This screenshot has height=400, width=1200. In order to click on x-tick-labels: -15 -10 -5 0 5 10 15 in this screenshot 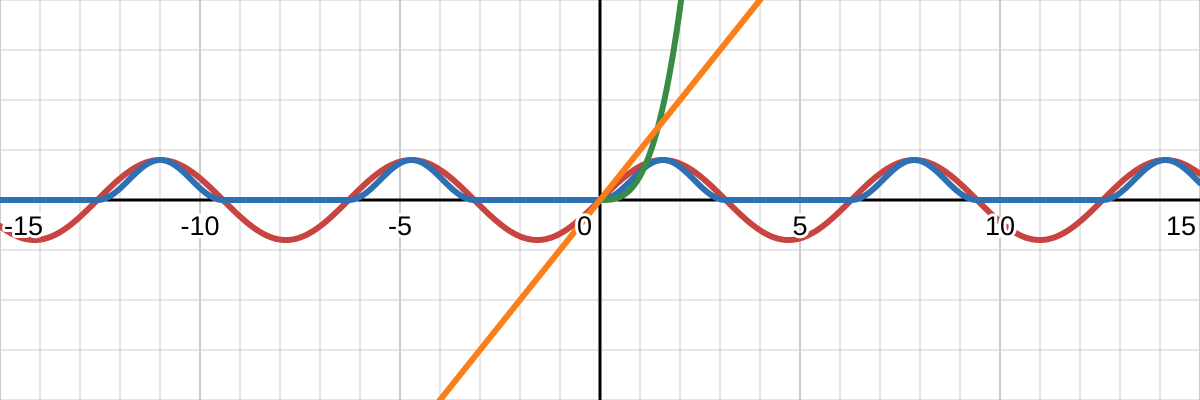, I will do `click(600, 226)`.